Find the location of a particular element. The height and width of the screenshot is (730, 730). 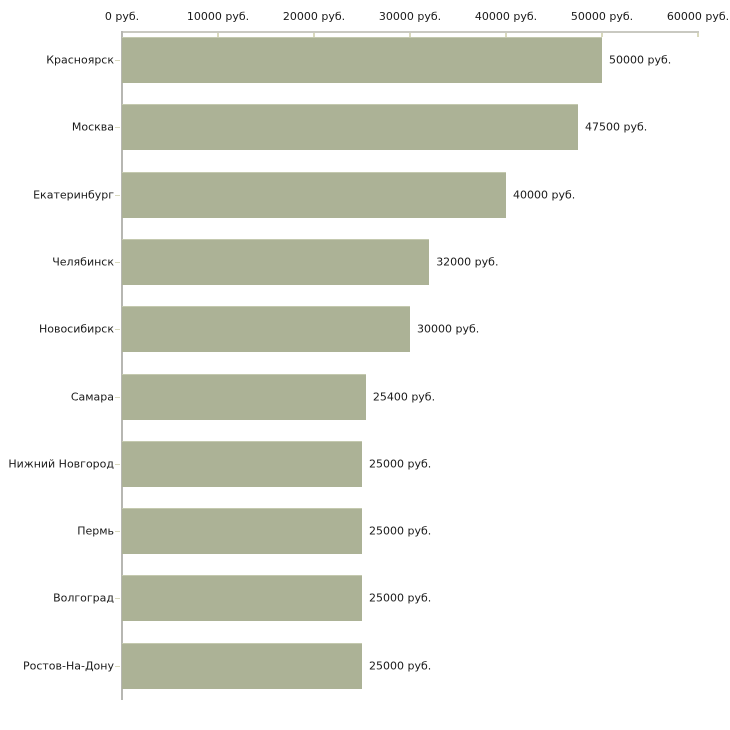

value-label: 47500 руб. is located at coordinates (616, 127).